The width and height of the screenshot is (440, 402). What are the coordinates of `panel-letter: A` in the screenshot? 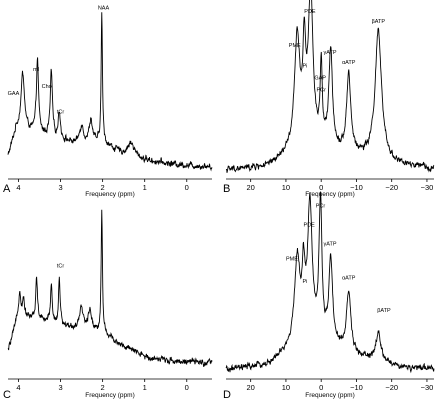 It's located at (7, 189).